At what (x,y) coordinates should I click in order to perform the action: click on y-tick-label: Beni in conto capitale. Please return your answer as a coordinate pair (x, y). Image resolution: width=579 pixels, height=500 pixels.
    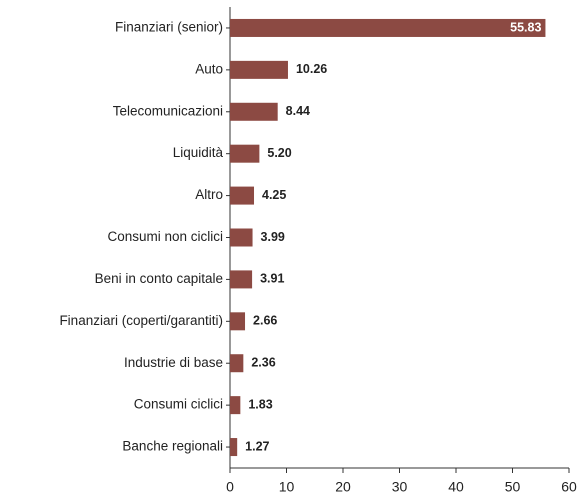
    Looking at the image, I should click on (159, 278).